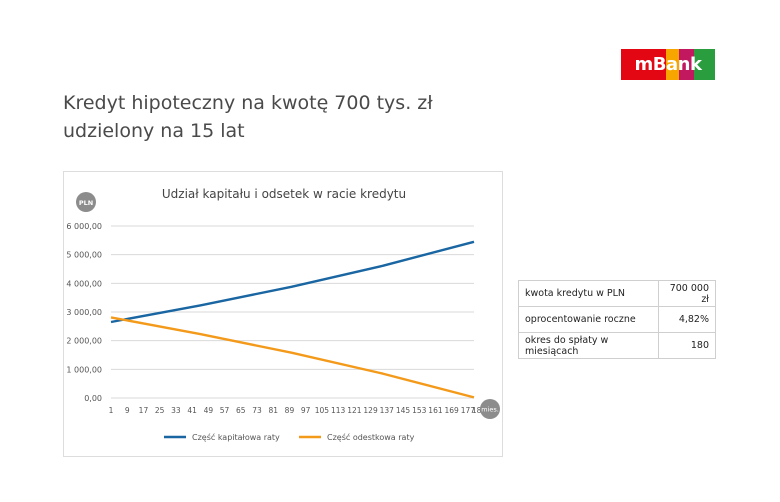 This screenshot has width=780, height=502. Describe the element at coordinates (160, 410) in the screenshot. I see `x-tick-label: 25` at that location.